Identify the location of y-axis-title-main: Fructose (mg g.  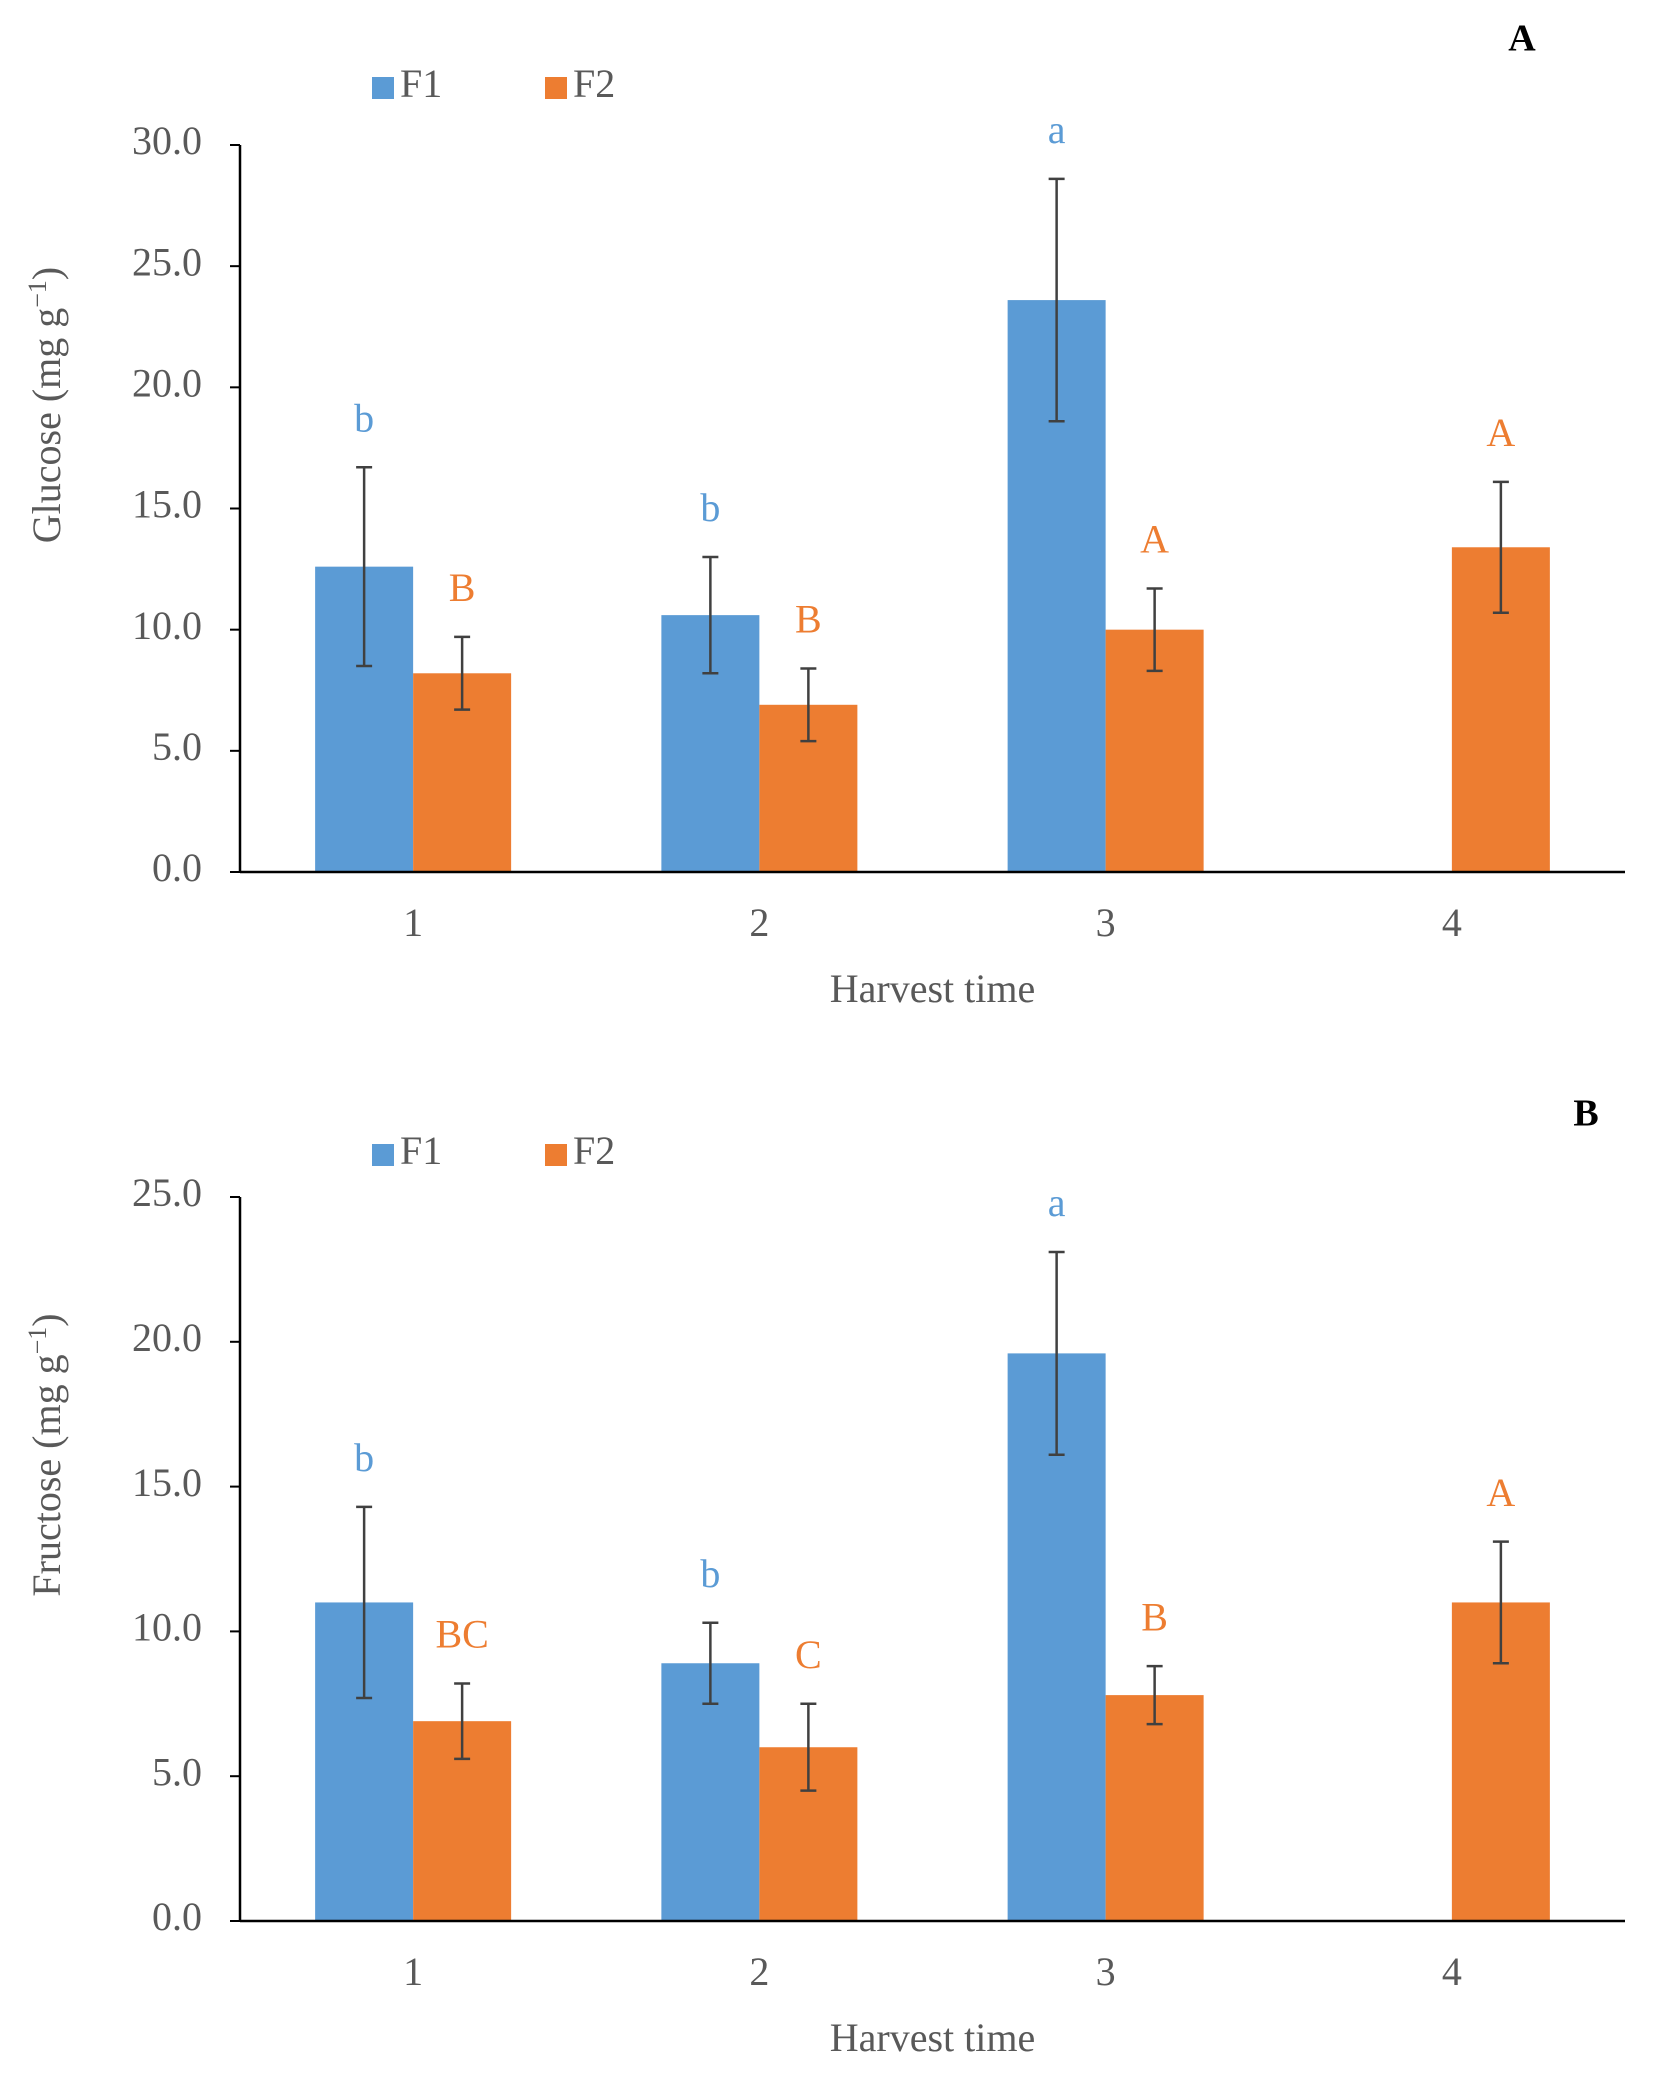
(46, 1475).